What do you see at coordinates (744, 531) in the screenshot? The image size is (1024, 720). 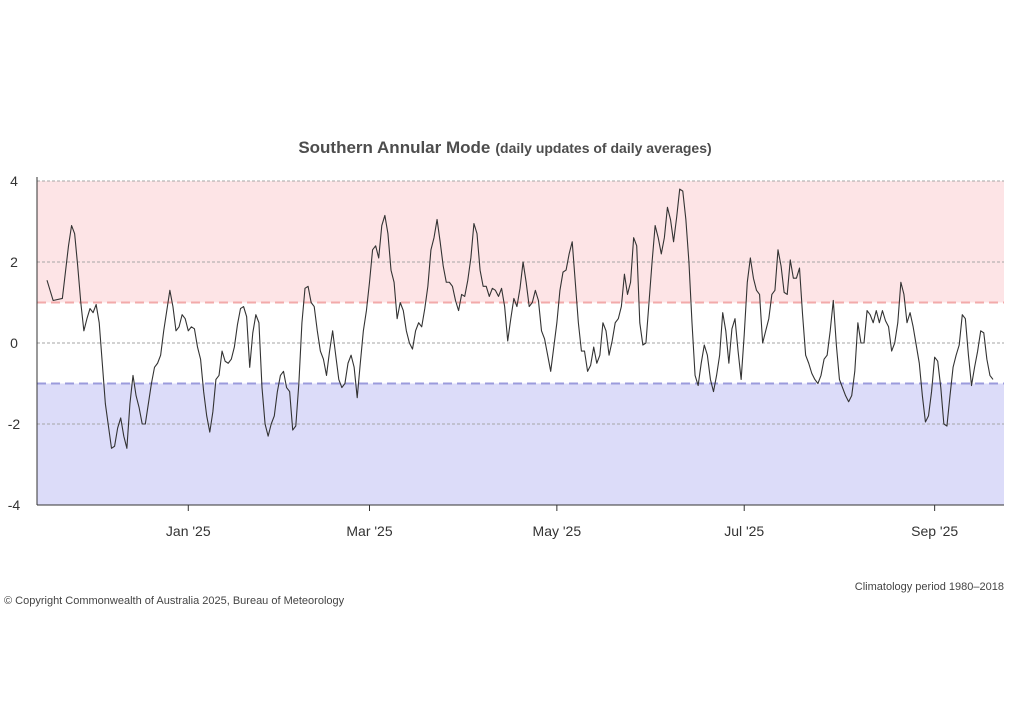 I see `x-tick-label: Jul '25` at bounding box center [744, 531].